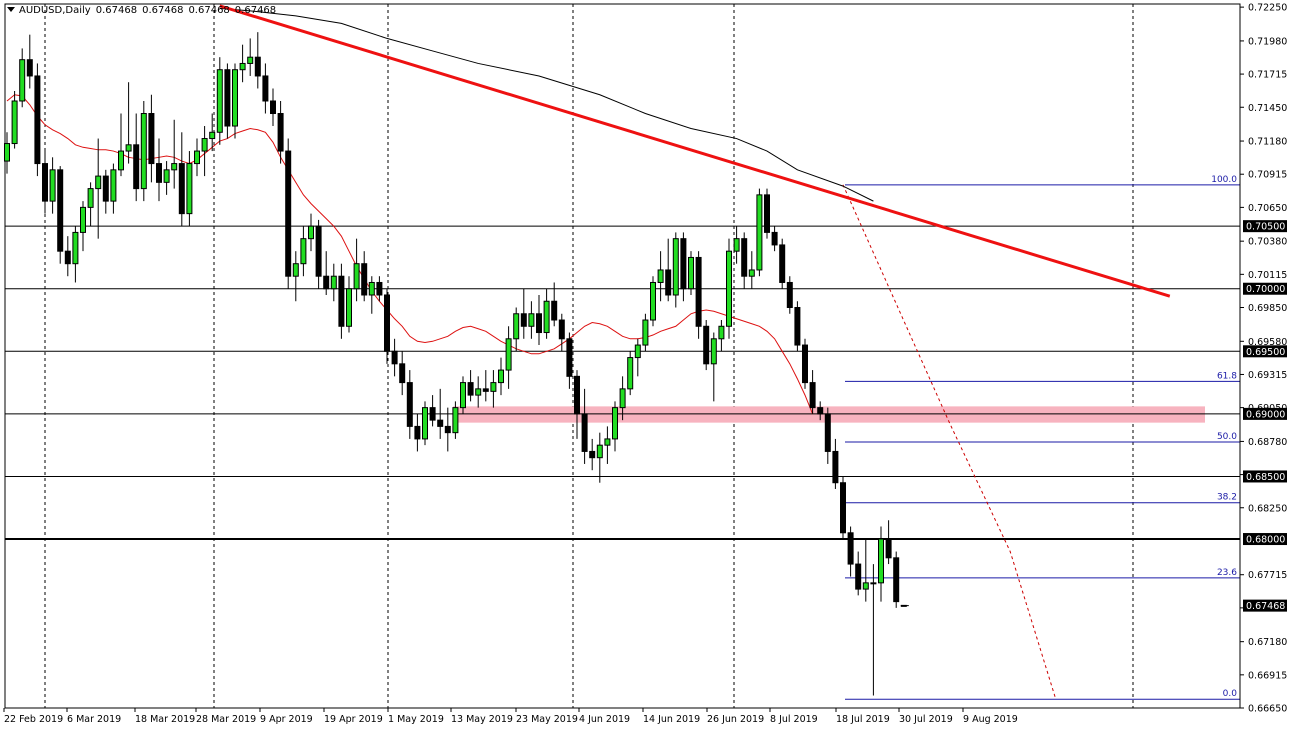  What do you see at coordinates (1265, 289) in the screenshot?
I see `price-label-text: 0.70000` at bounding box center [1265, 289].